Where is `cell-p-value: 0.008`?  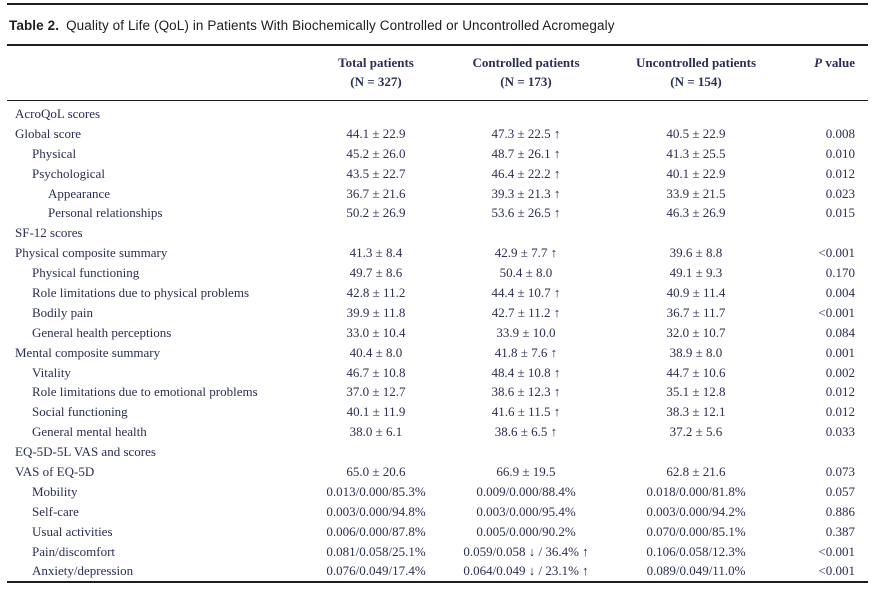 cell-p-value: 0.008 is located at coordinates (840, 133).